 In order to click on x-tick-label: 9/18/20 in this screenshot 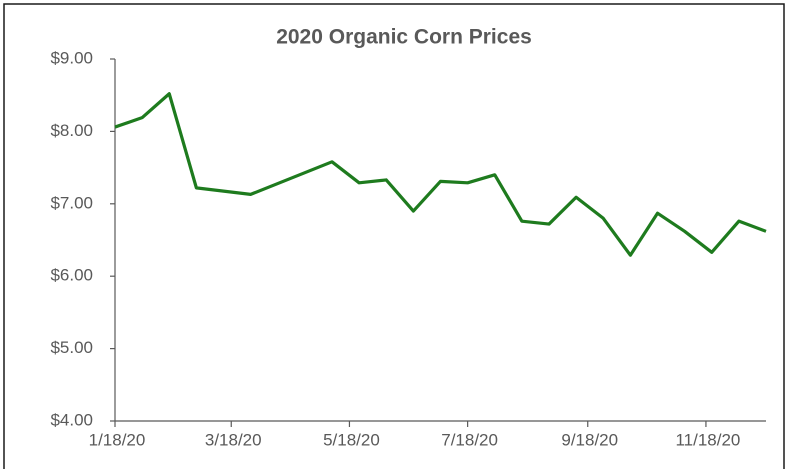, I will do `click(589, 439)`.